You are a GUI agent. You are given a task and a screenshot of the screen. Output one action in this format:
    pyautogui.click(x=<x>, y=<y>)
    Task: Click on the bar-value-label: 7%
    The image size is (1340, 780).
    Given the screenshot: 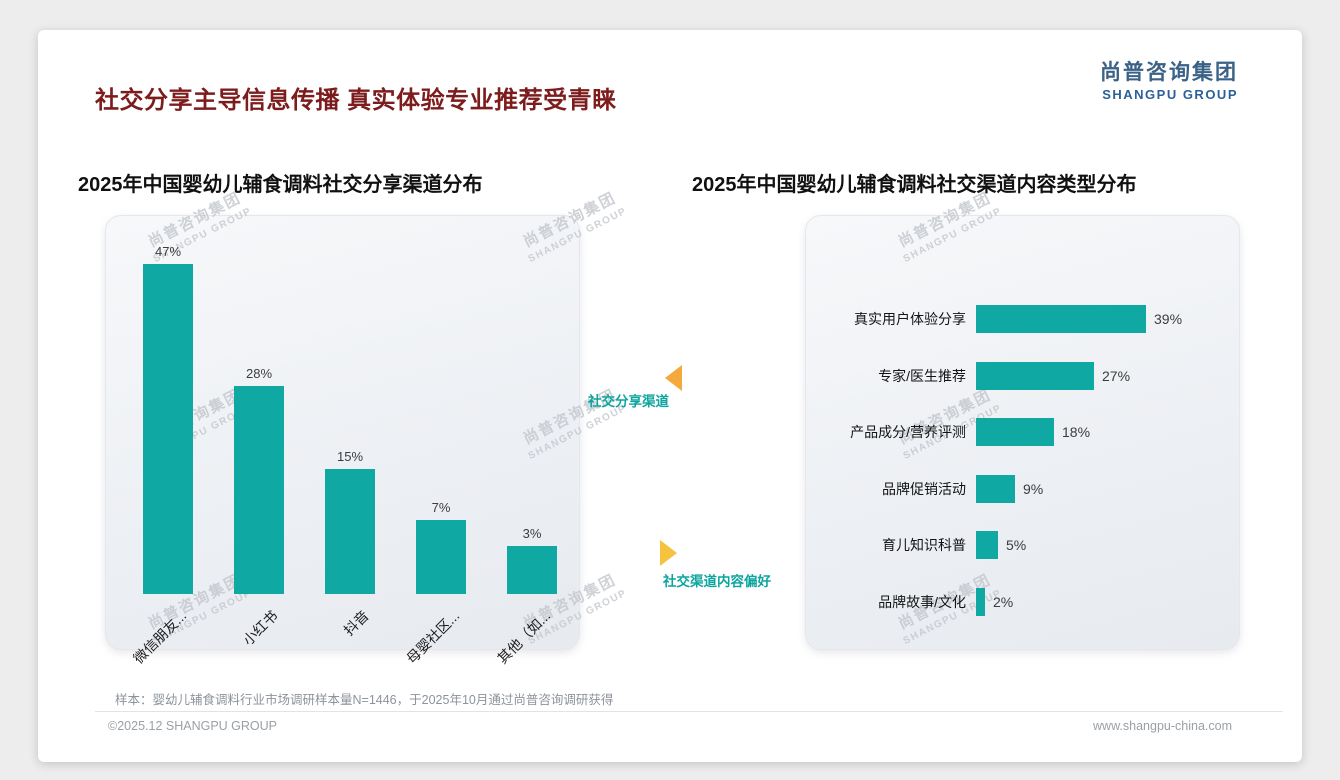 What is the action you would take?
    pyautogui.click(x=441, y=507)
    